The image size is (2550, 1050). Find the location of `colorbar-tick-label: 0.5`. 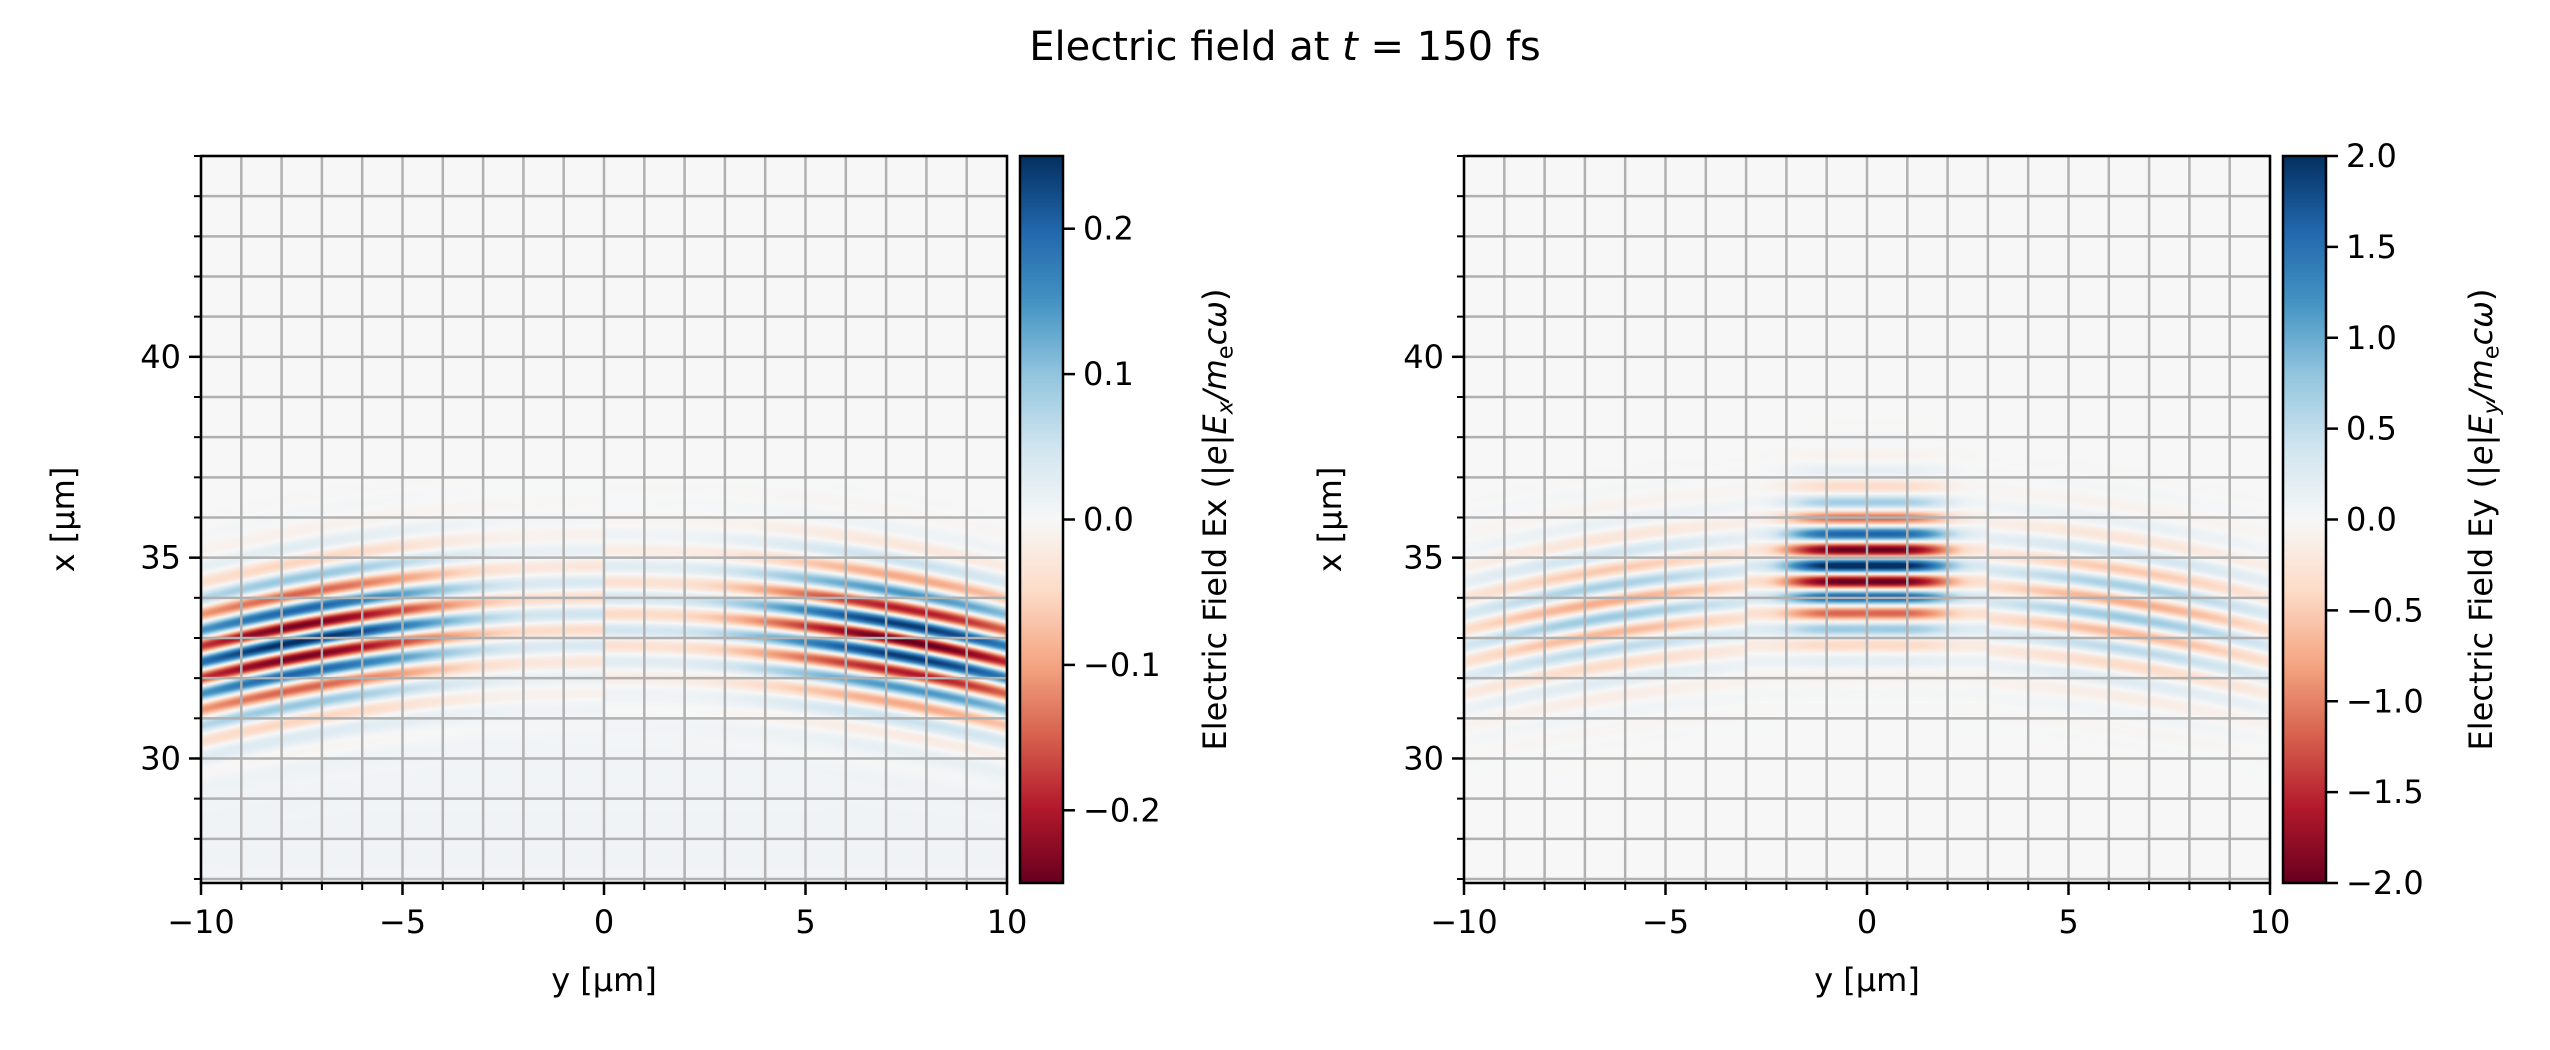

colorbar-tick-label: 0.5 is located at coordinates (2371, 429).